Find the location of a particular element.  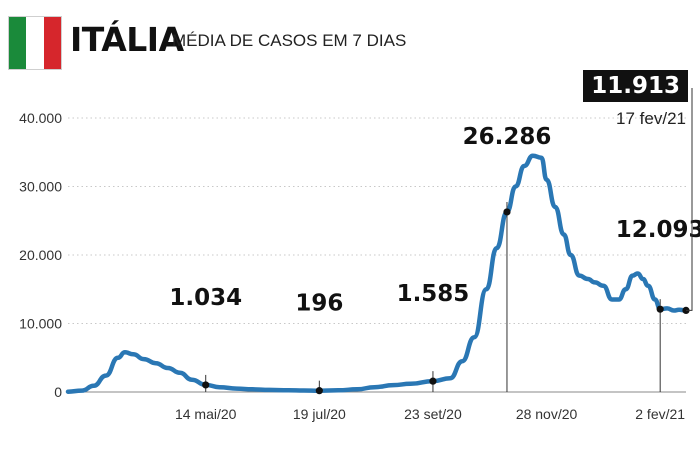

flag-red-stripe is located at coordinates (52, 43).